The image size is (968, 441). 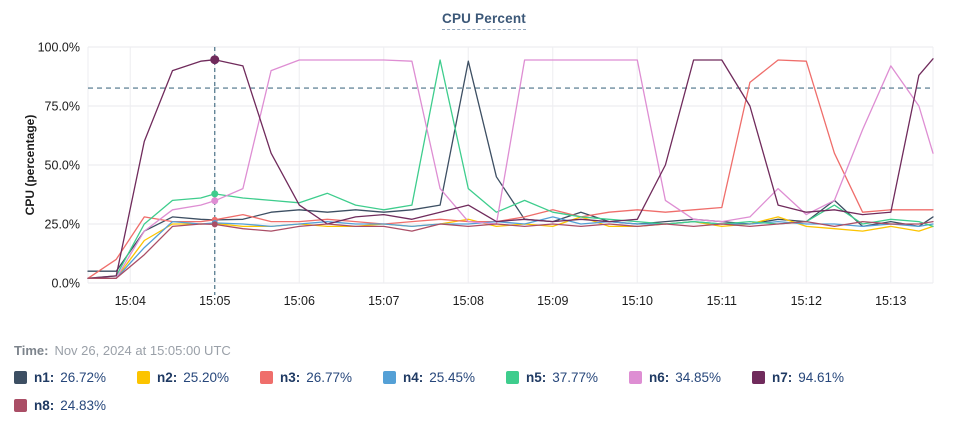 I want to click on legend-series-value: 94.61%, so click(x=821, y=377).